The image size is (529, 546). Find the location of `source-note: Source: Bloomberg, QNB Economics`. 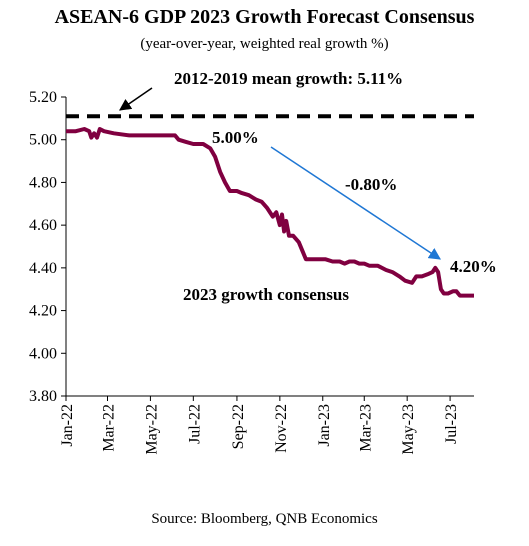

source-note: Source: Bloomberg, QNB Economics is located at coordinates (264, 519).